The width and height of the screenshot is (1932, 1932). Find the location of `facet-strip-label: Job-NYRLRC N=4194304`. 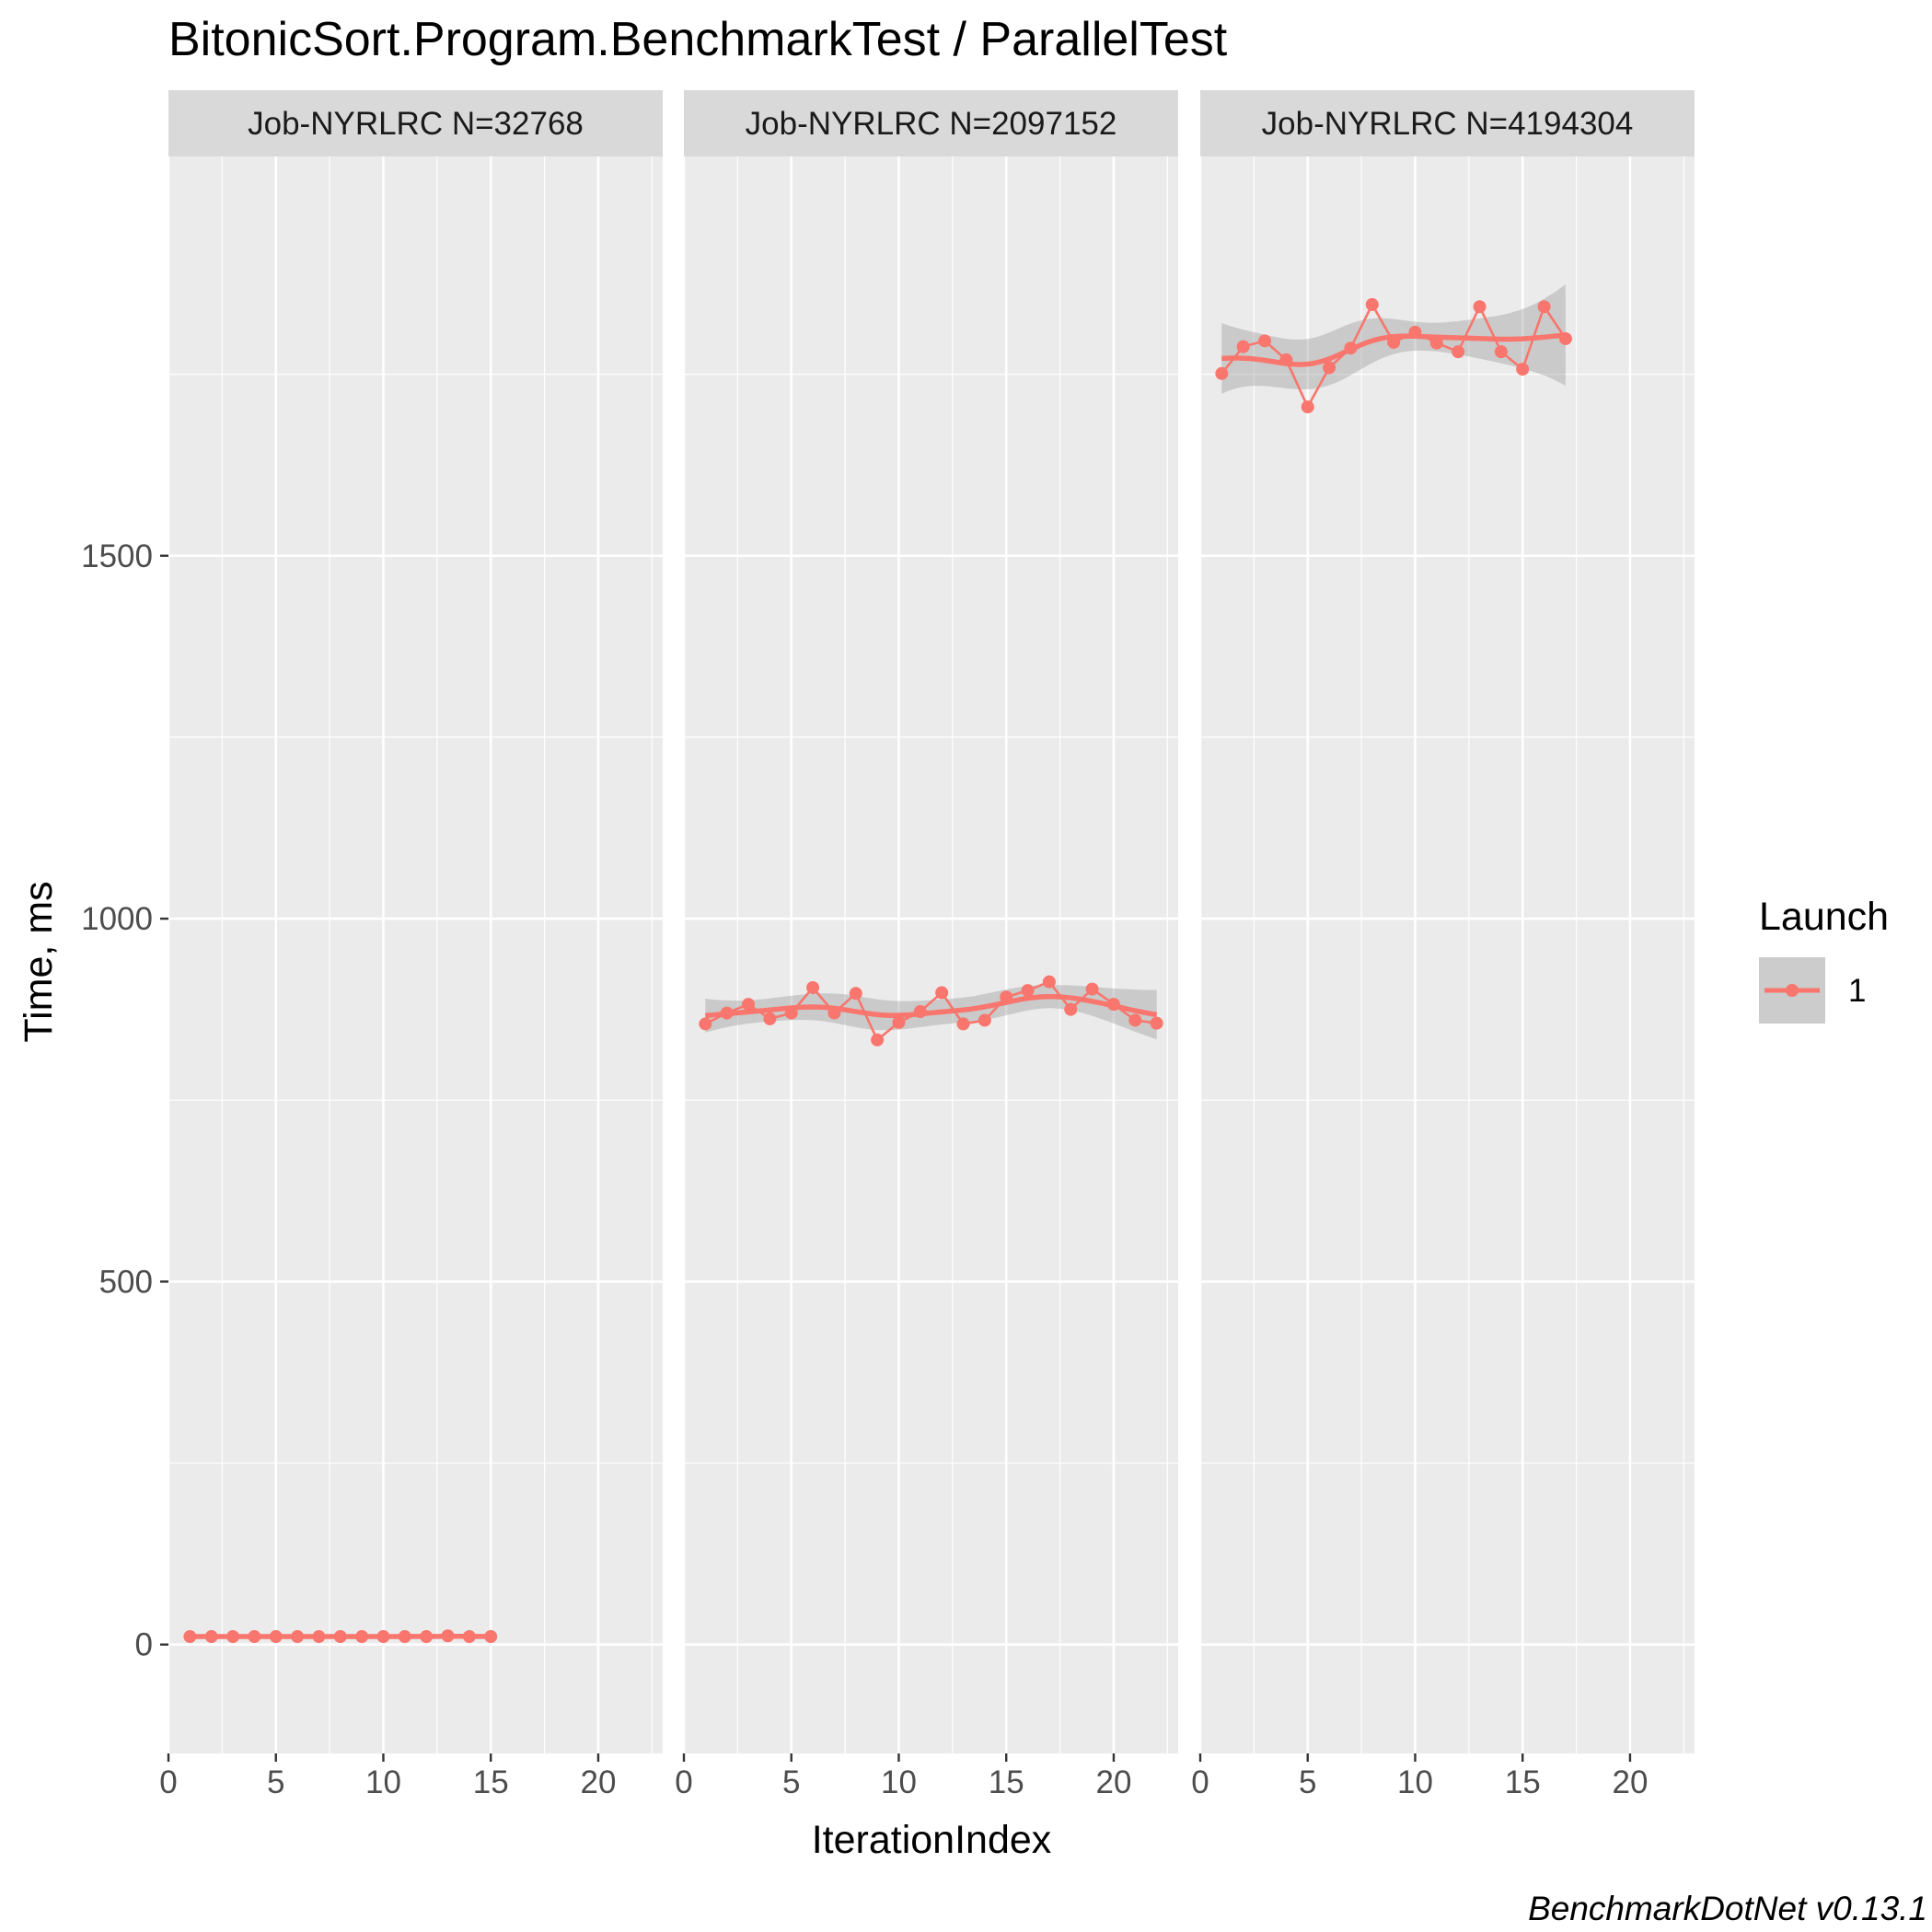

facet-strip-label: Job-NYRLRC N=4194304 is located at coordinates (1448, 124).